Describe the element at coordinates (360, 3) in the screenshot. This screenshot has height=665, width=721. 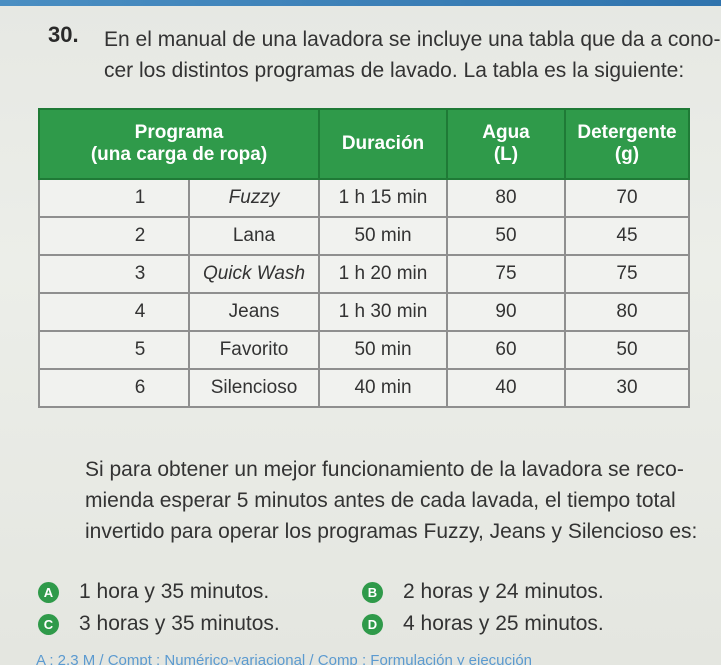
I see `top-color-stripe` at that location.